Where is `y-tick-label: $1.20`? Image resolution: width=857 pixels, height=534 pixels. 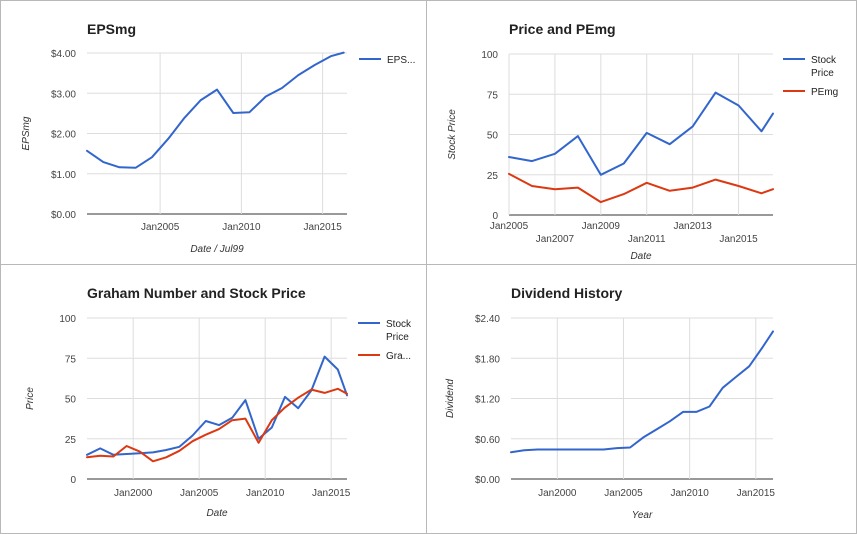 y-tick-label: $1.20 is located at coordinates (487, 400).